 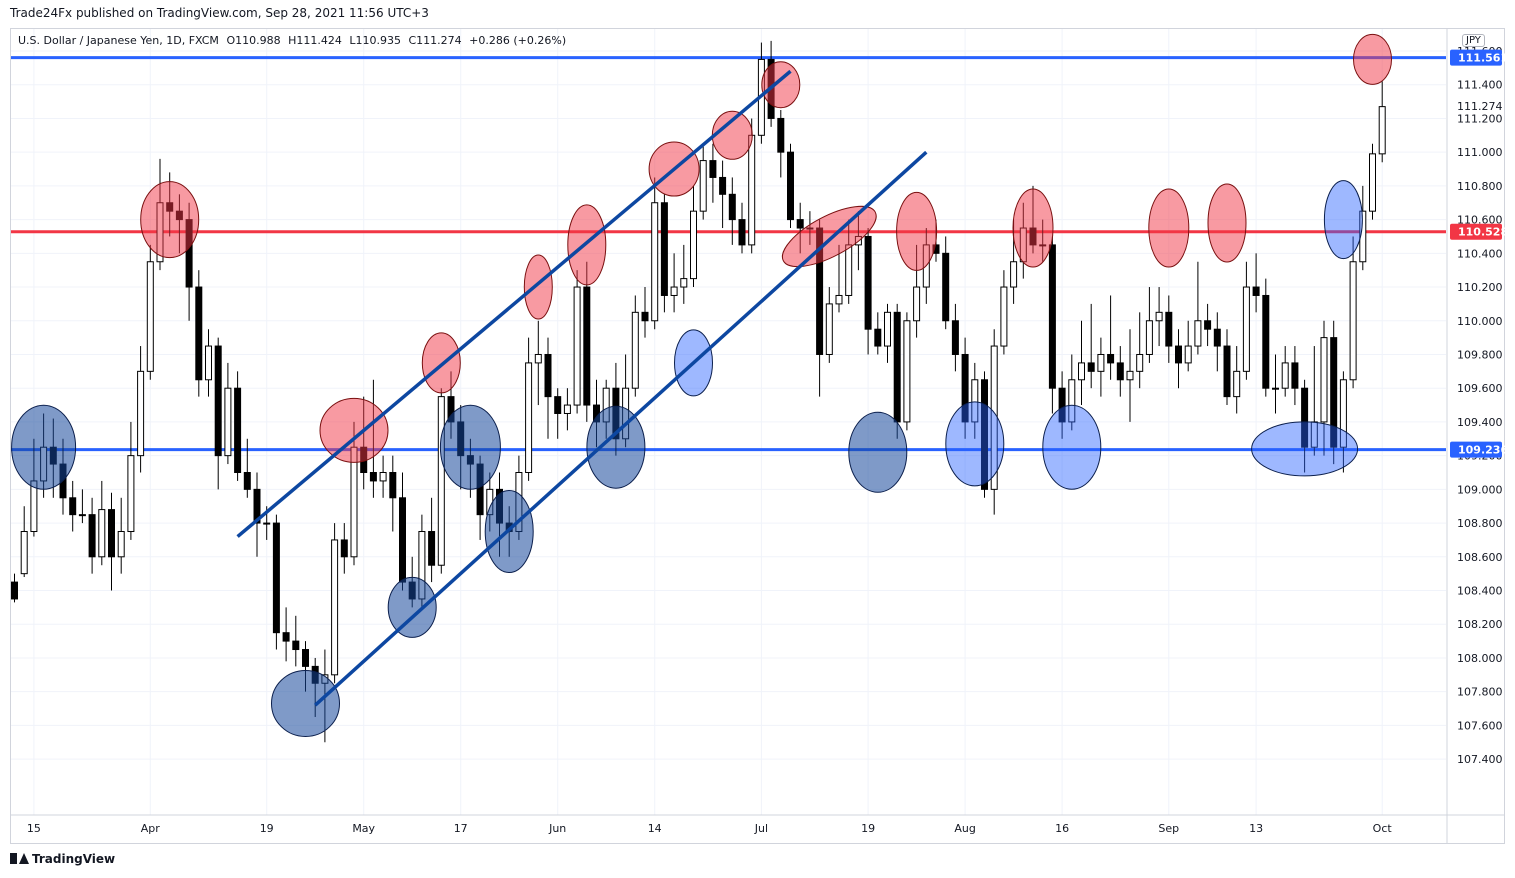 What do you see at coordinates (1473, 40) in the screenshot?
I see `currency-badge: JPY` at bounding box center [1473, 40].